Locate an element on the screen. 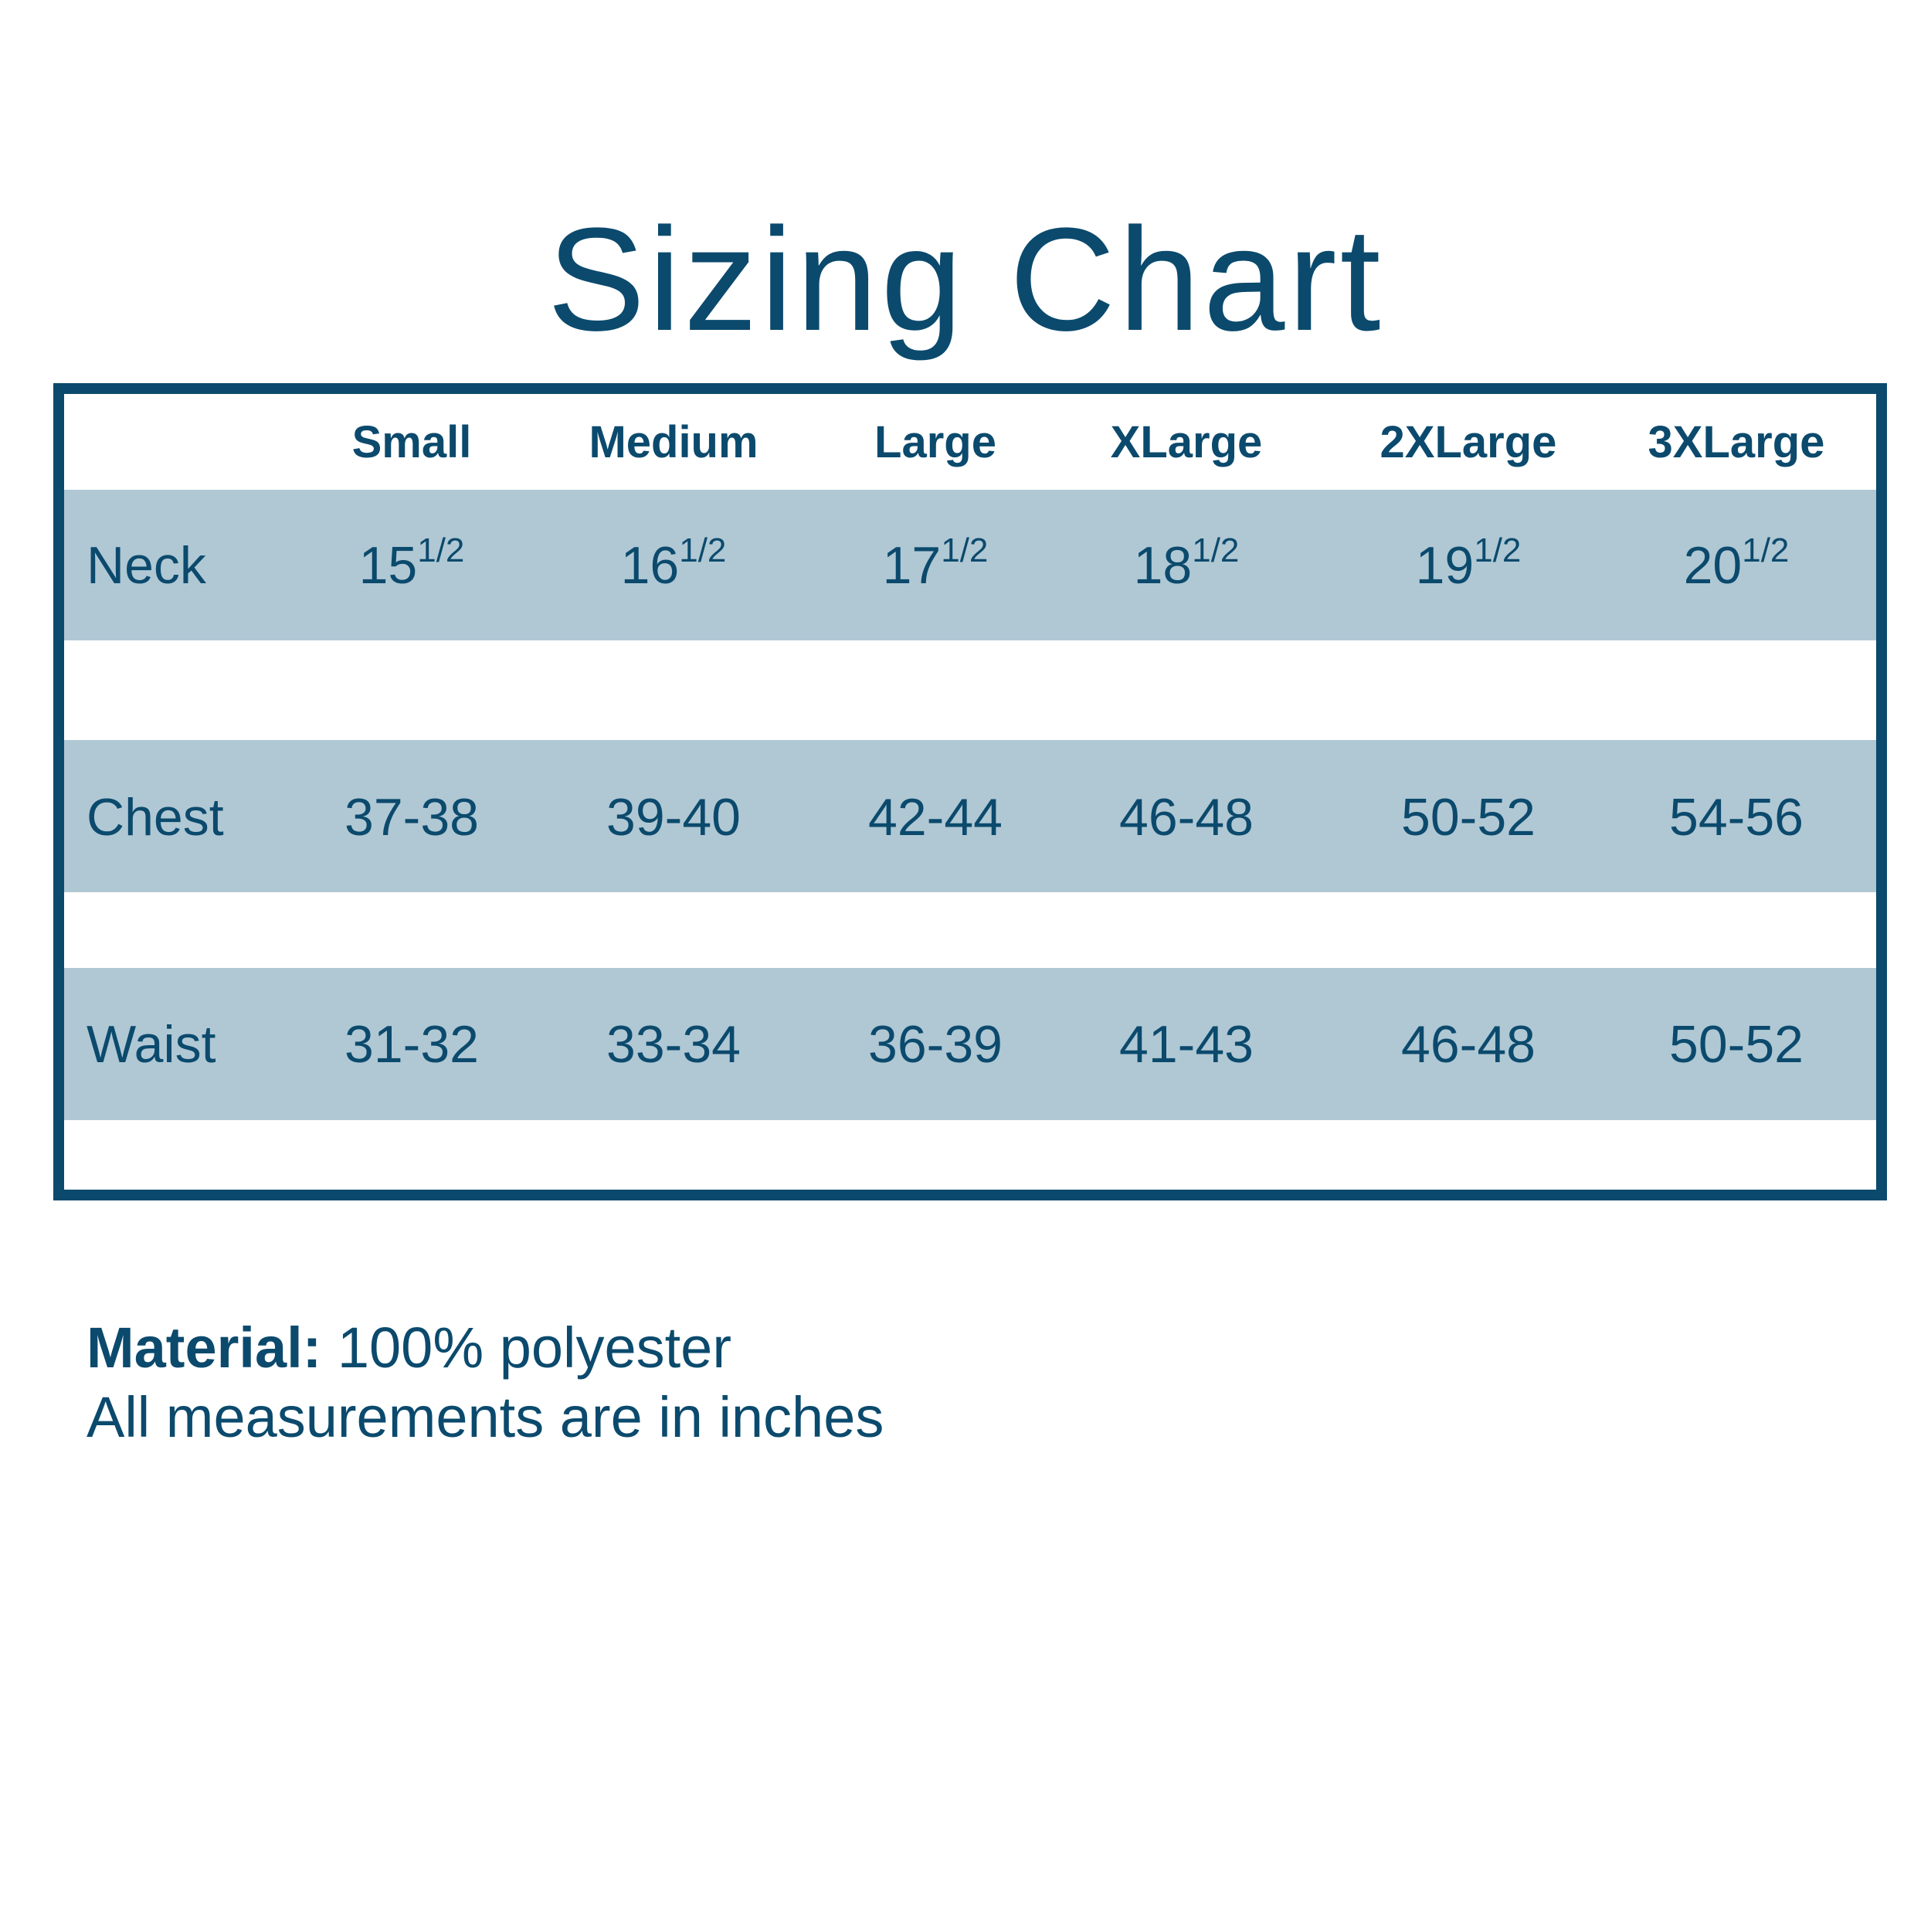 This screenshot has width=1931, height=1932. cell-value: 20 is located at coordinates (1713, 566).